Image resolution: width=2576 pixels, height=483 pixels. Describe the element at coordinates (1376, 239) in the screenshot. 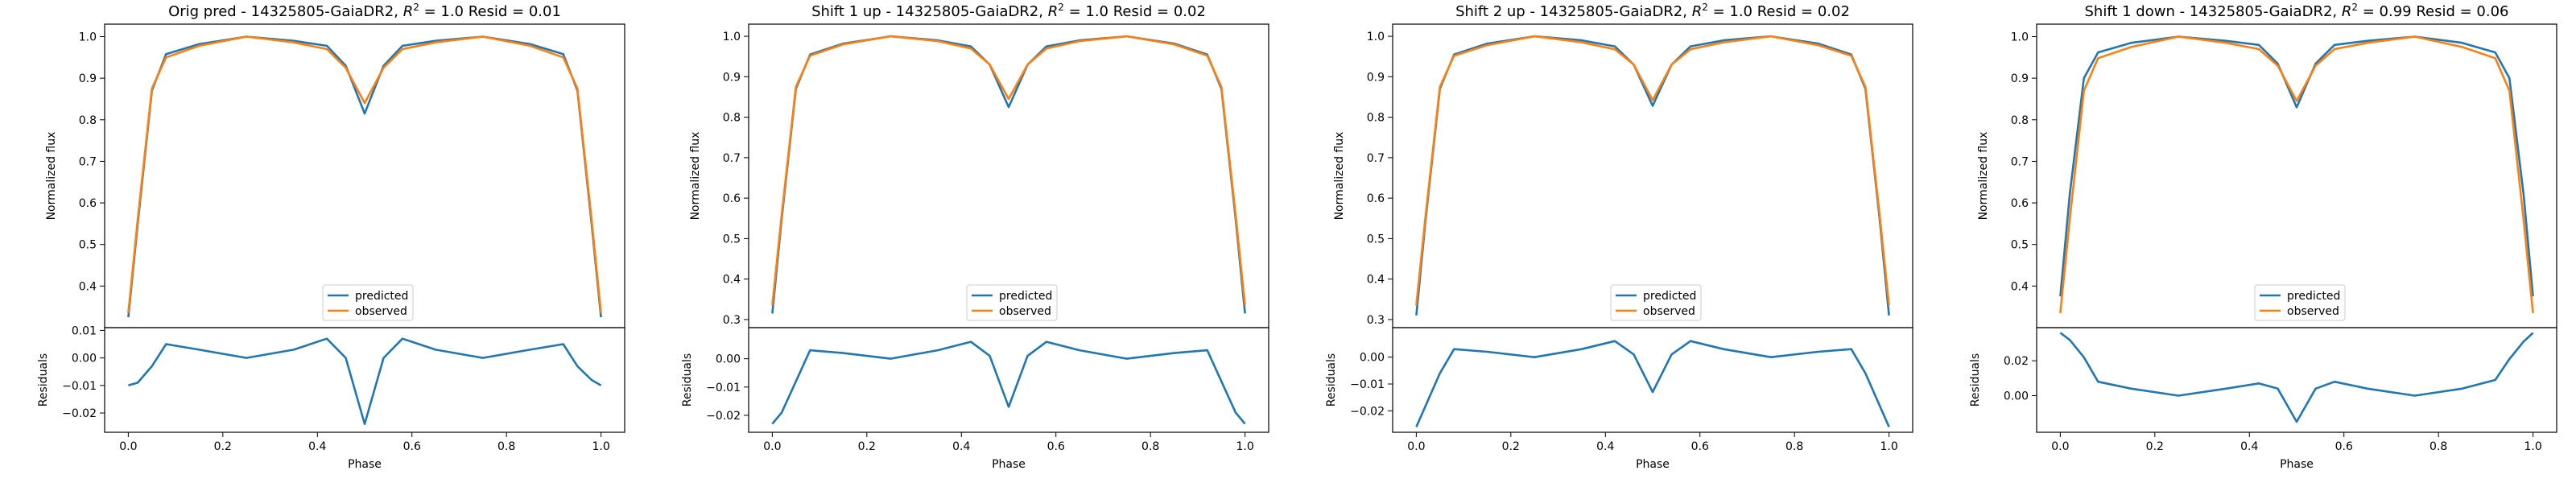

I see `y-tick-label: 0.5` at that location.